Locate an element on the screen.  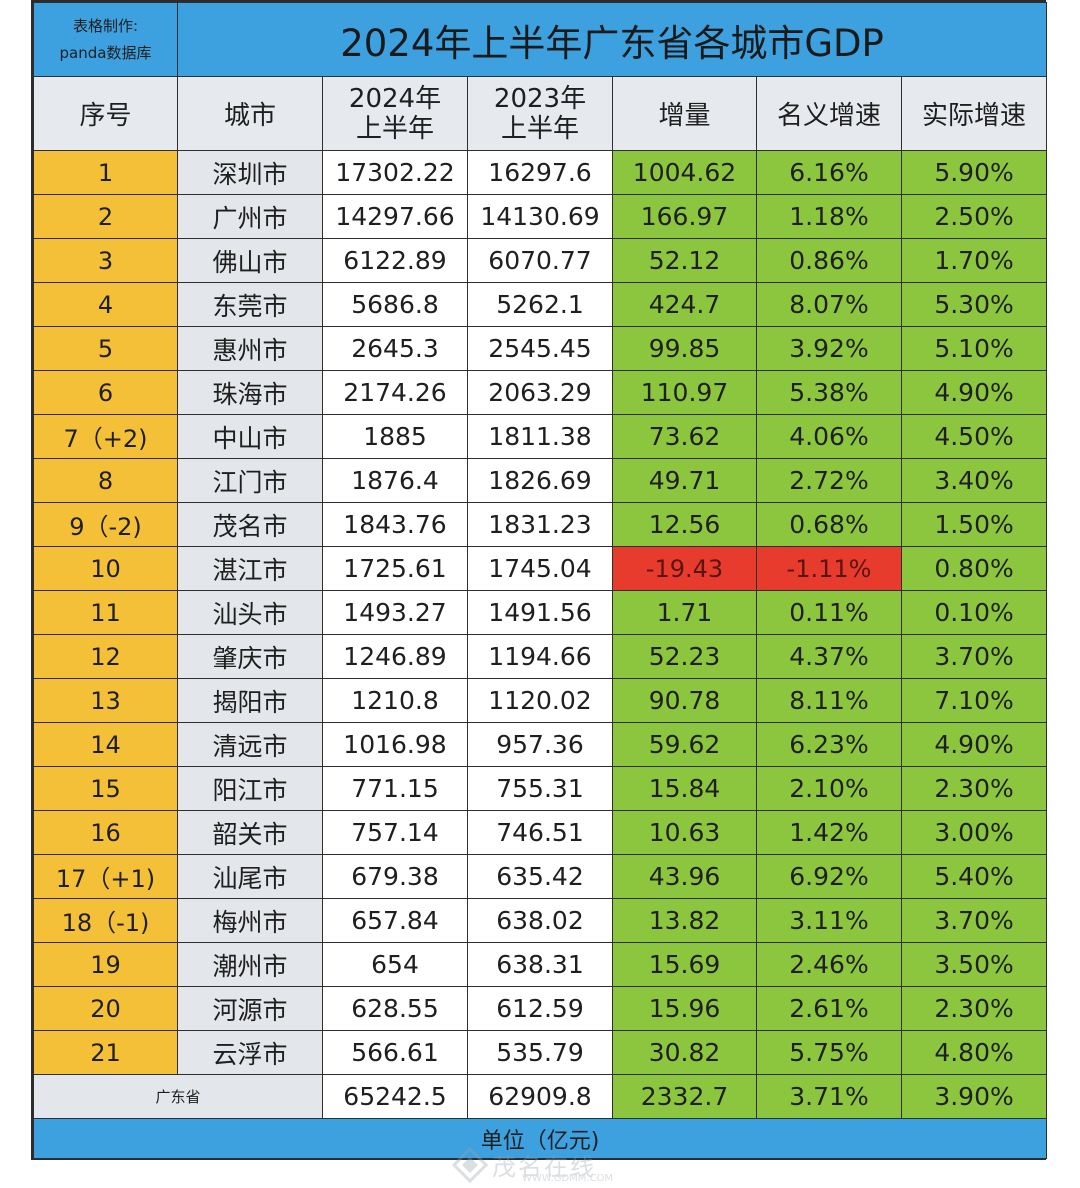
increase-cell: 13.82 is located at coordinates (684, 920).